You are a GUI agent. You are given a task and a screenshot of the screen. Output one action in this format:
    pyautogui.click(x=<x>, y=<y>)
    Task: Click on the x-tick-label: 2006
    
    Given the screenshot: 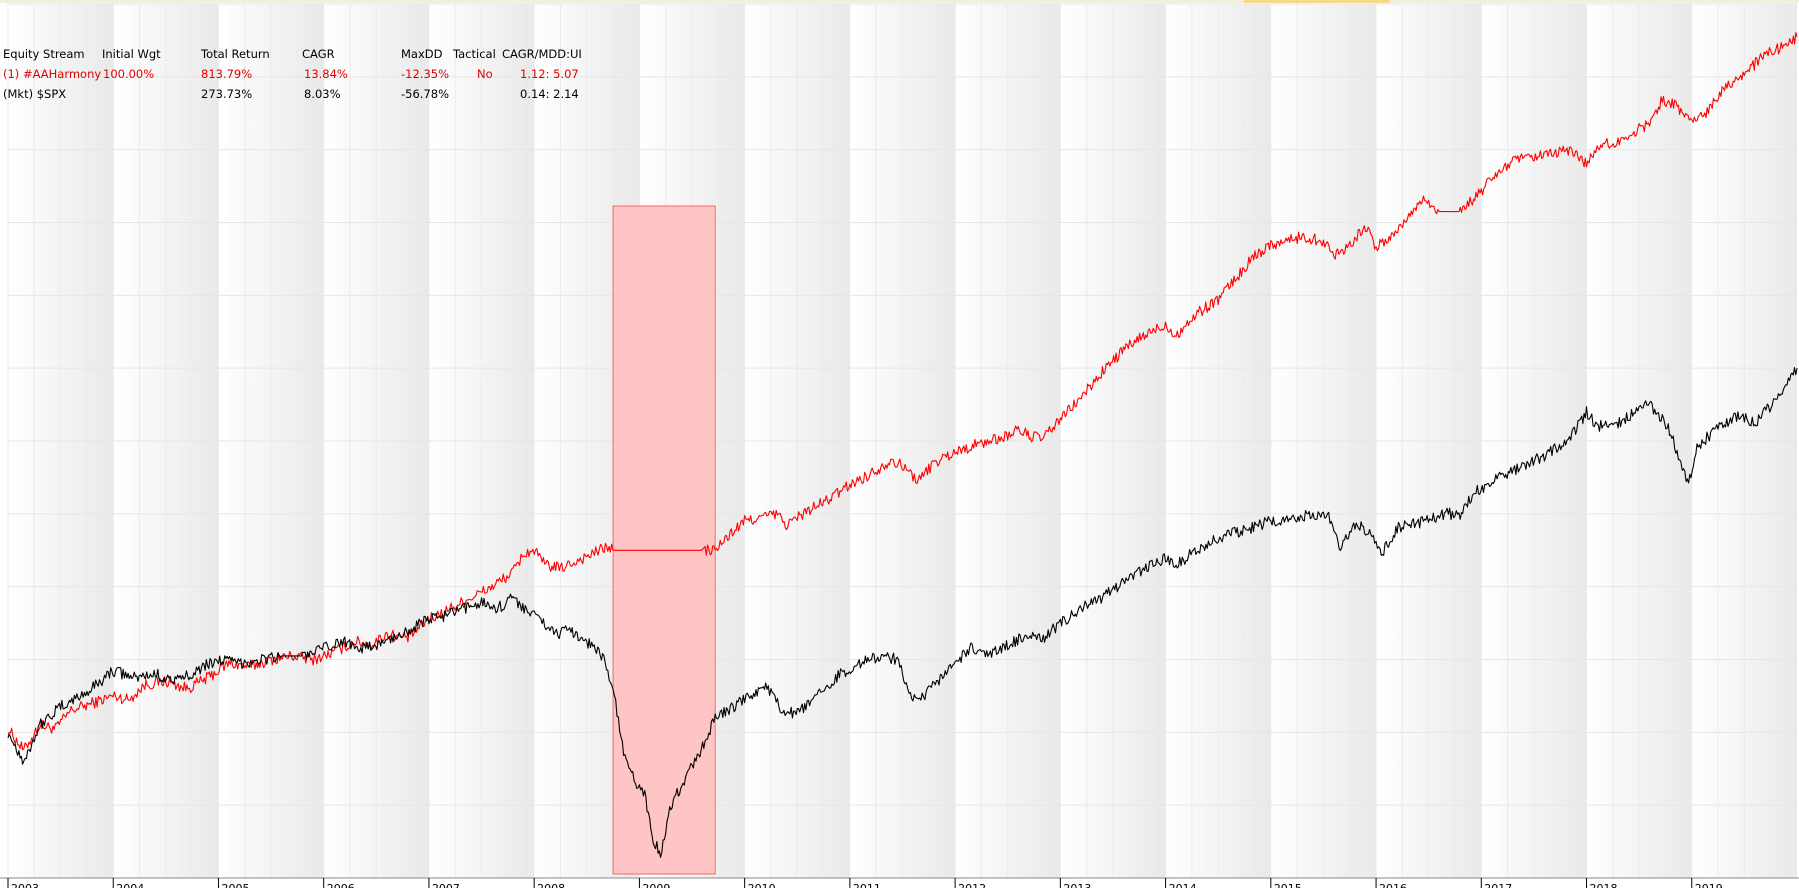 What is the action you would take?
    pyautogui.click(x=341, y=885)
    